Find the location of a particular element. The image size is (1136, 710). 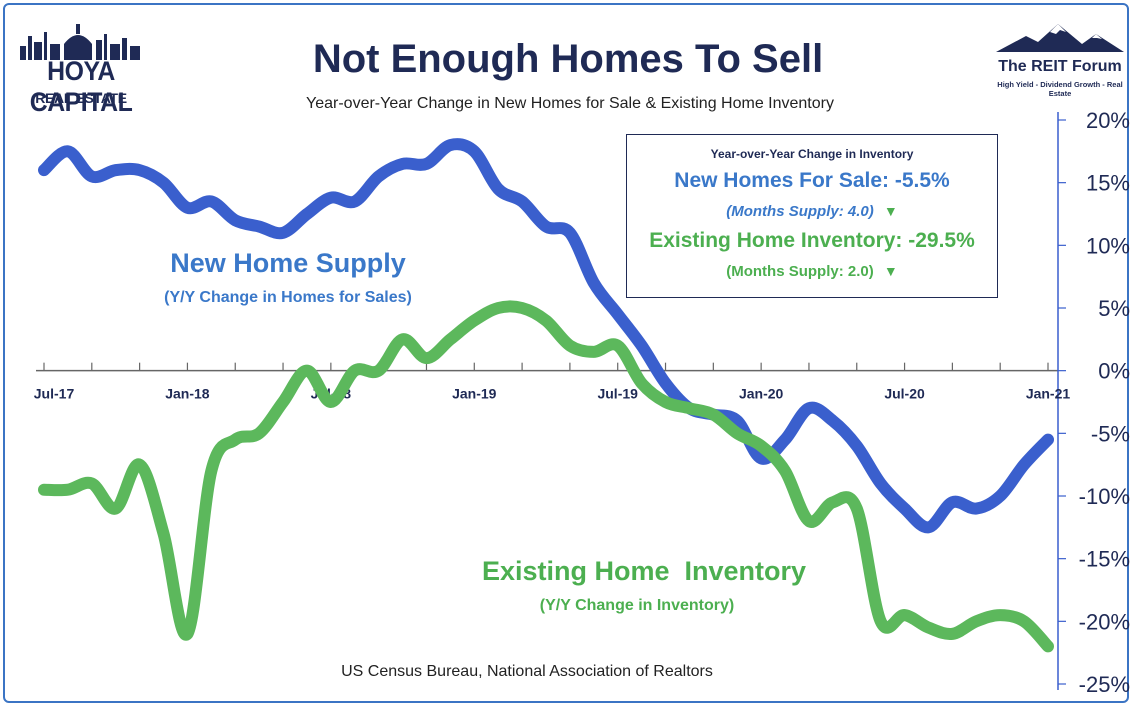

x-tick-label: Jul-19 is located at coordinates (617, 394).